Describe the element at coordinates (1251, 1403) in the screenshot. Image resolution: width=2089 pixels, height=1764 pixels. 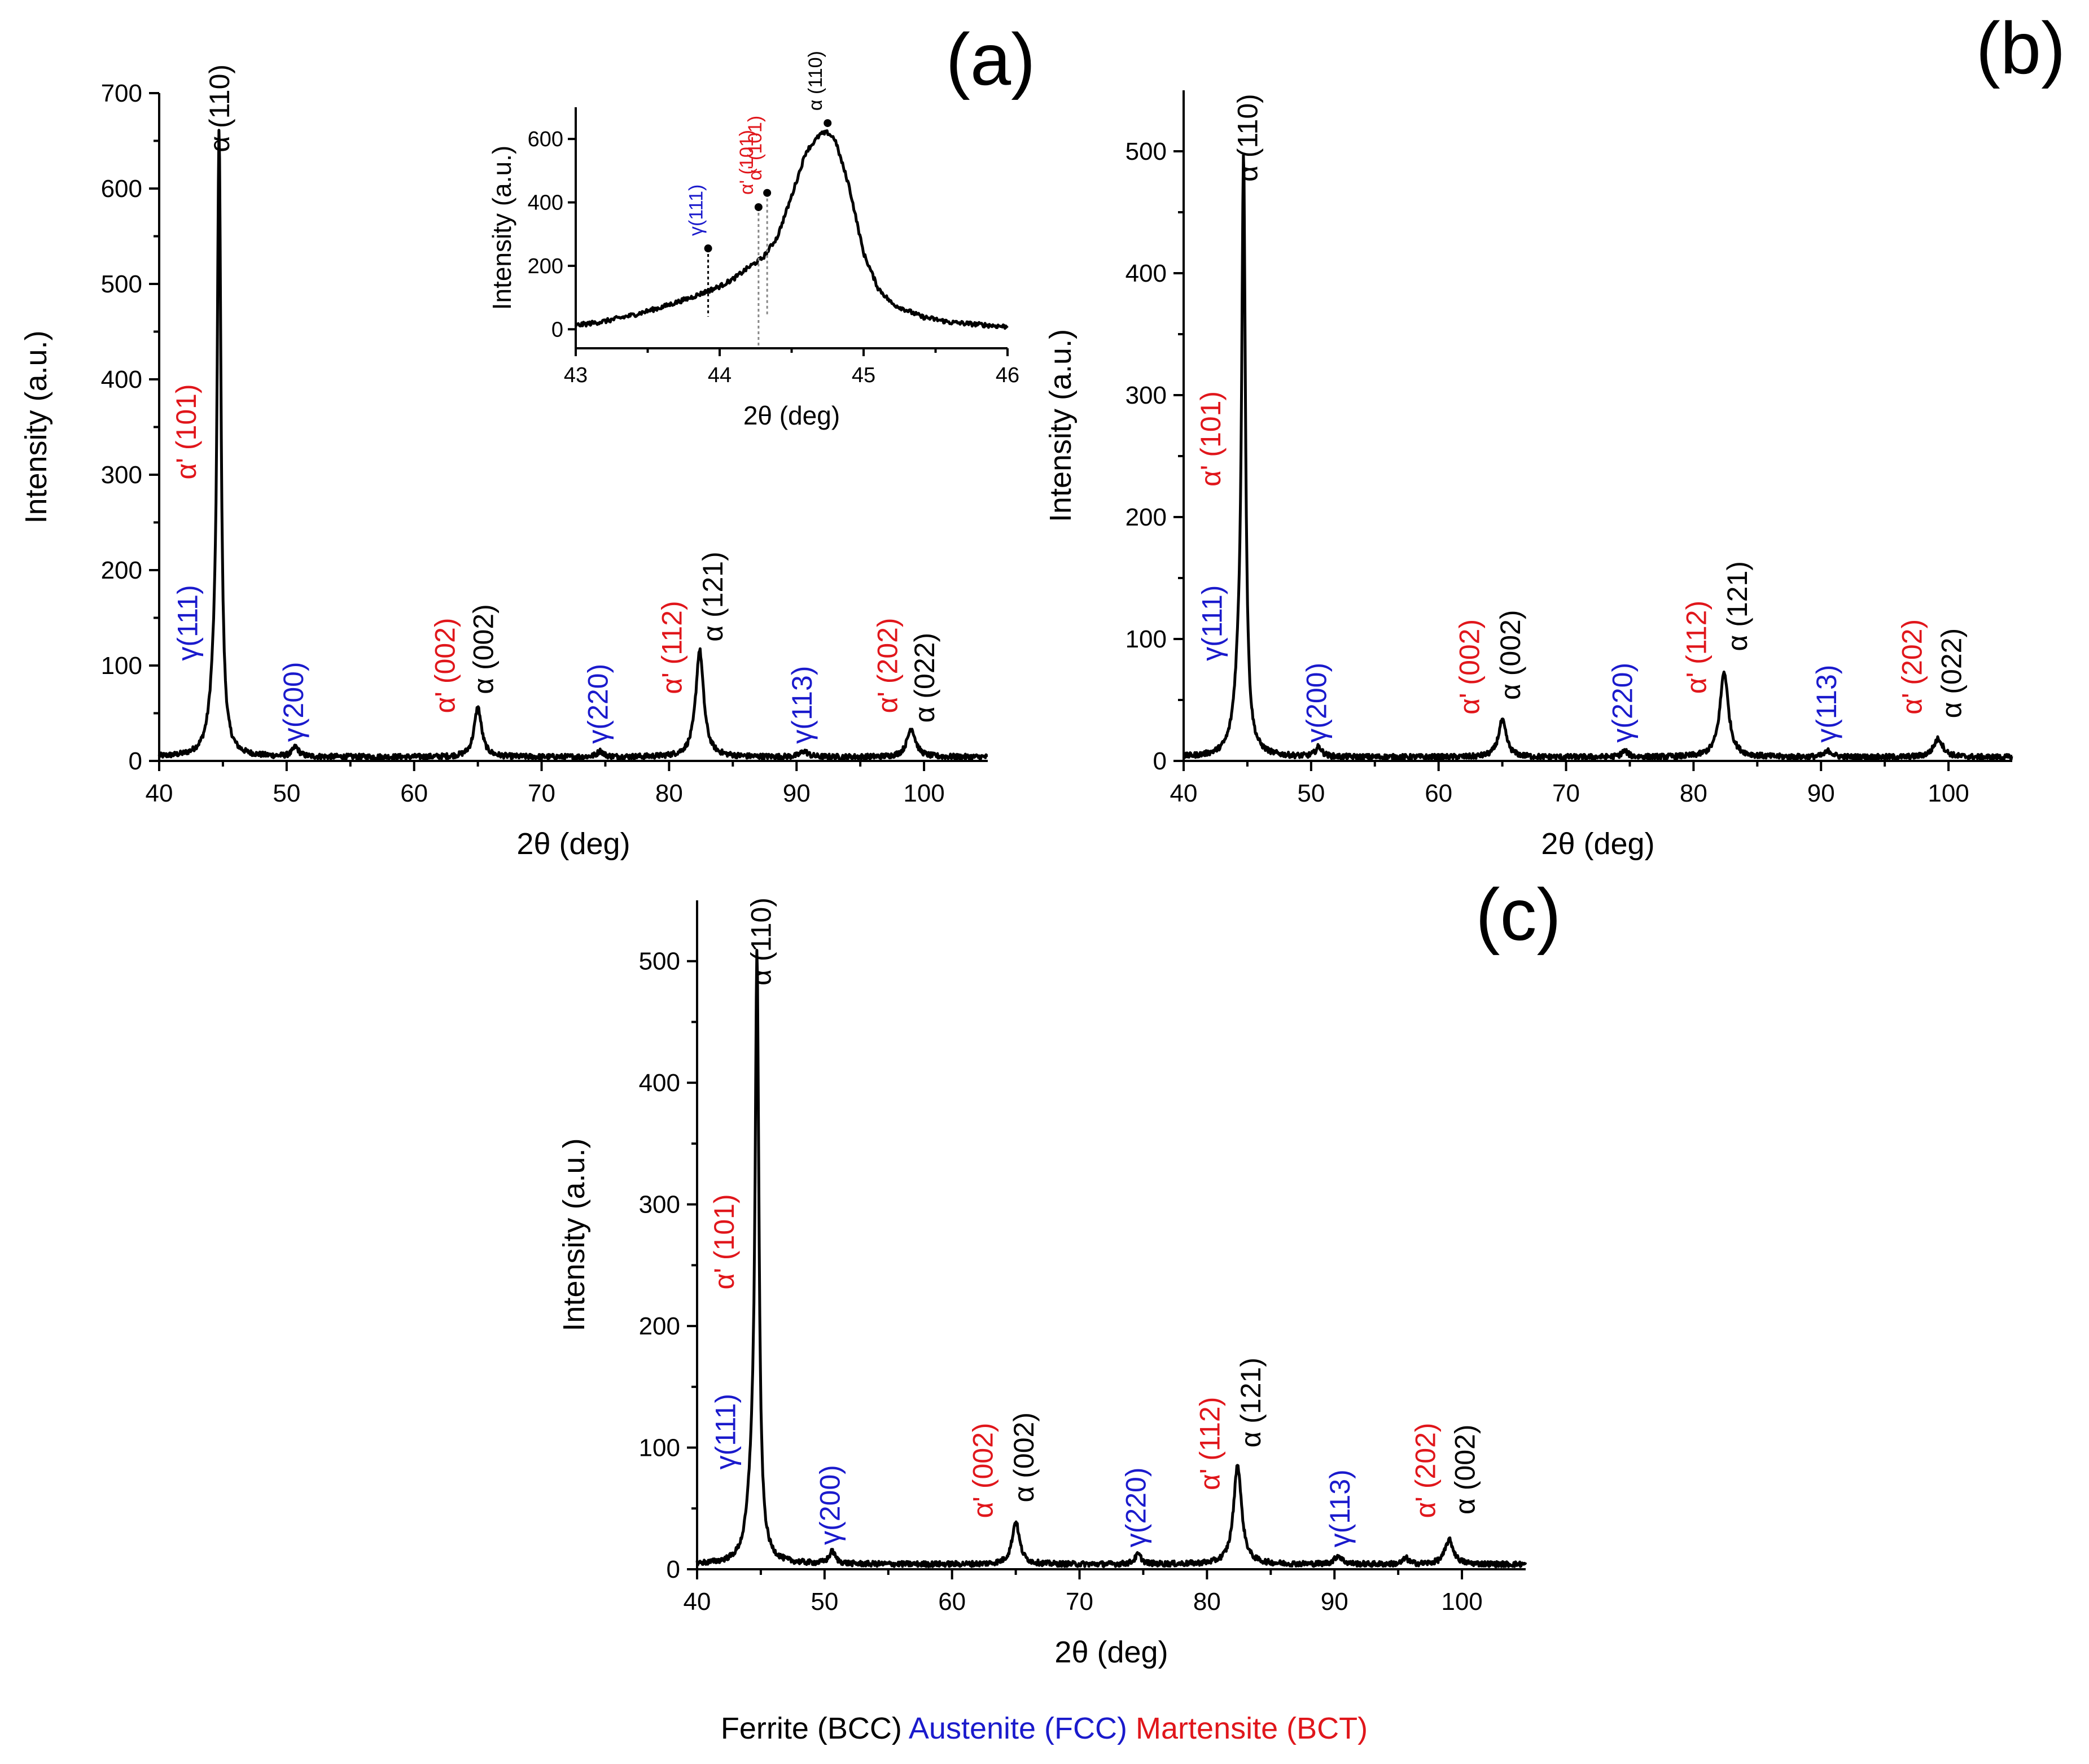
I see `peak-label: α (121)` at that location.